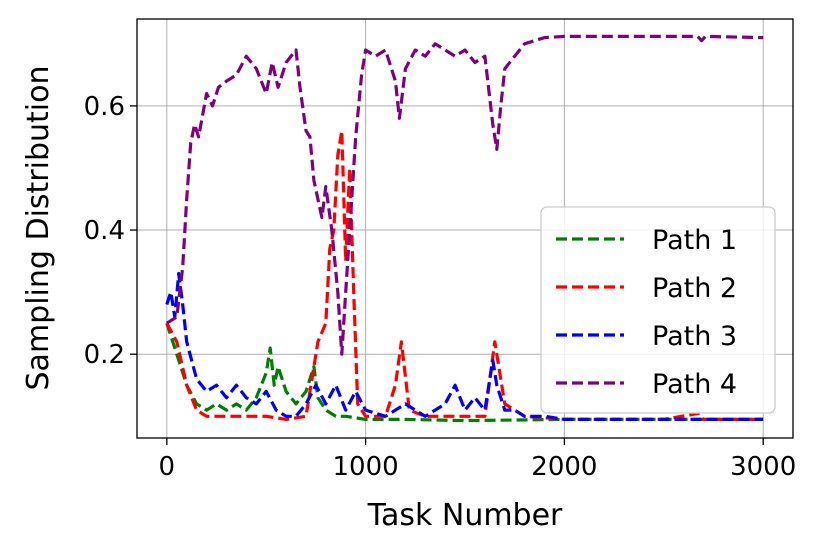  What do you see at coordinates (564, 467) in the screenshot?
I see `x-tick-label: 2000` at bounding box center [564, 467].